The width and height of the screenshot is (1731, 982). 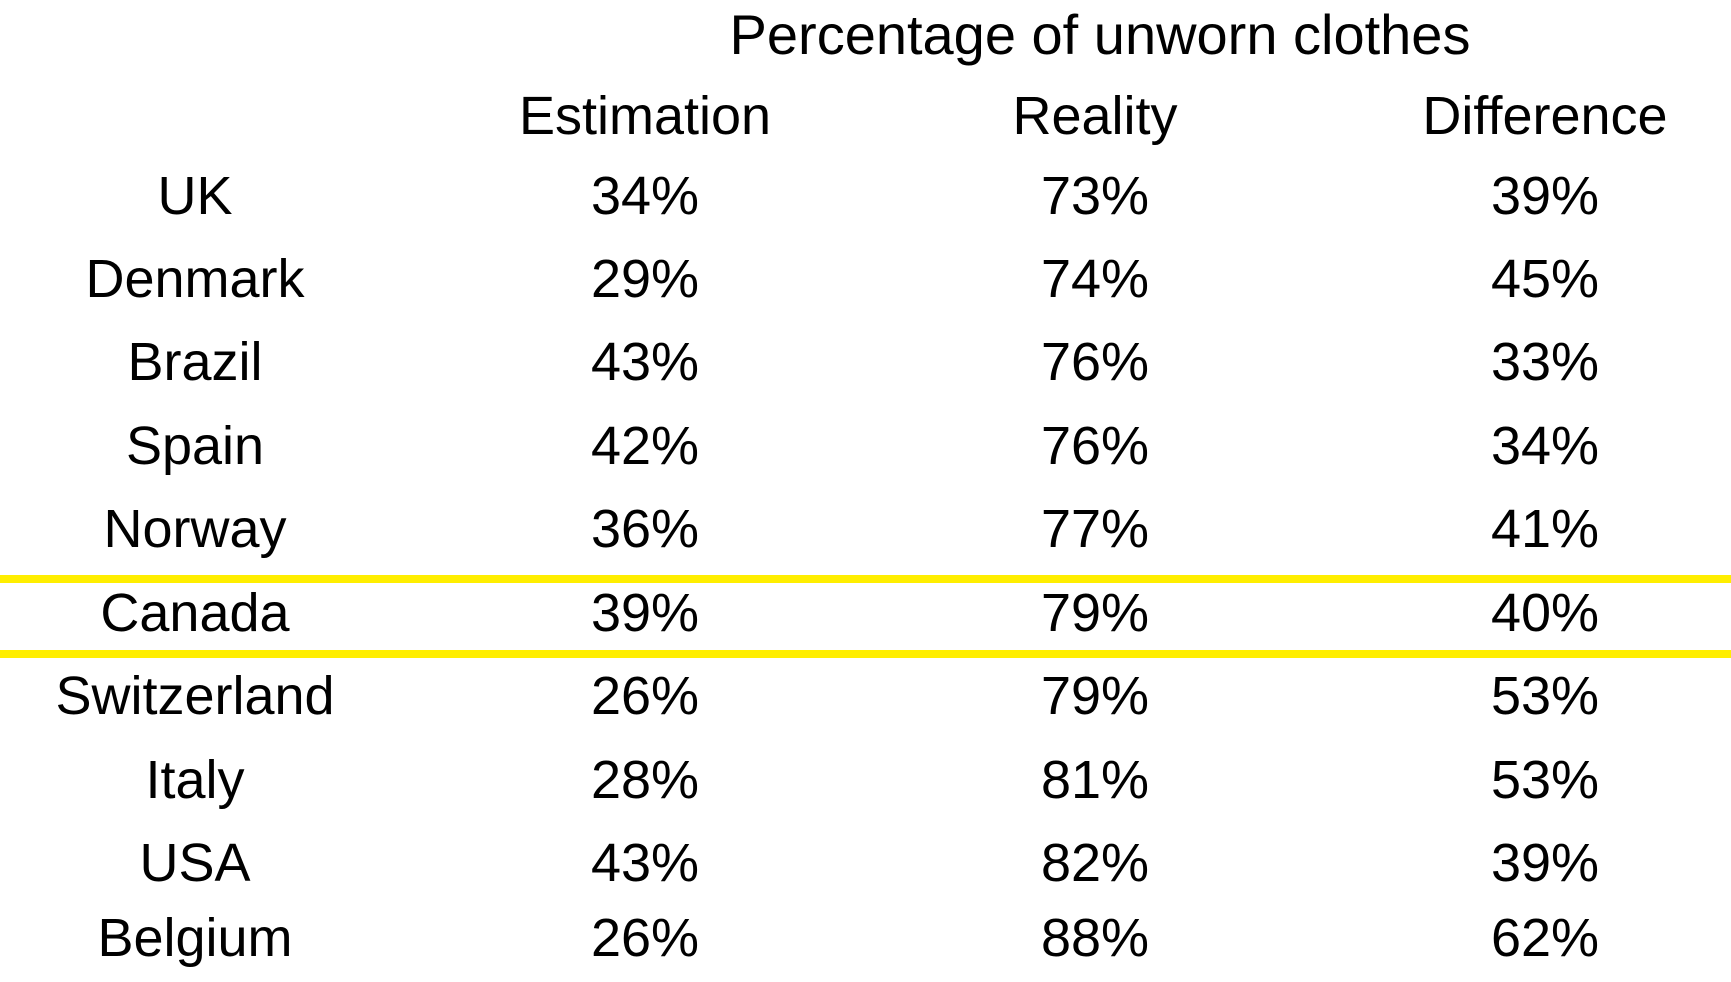 I want to click on estimation-cell: 42%, so click(x=645, y=446).